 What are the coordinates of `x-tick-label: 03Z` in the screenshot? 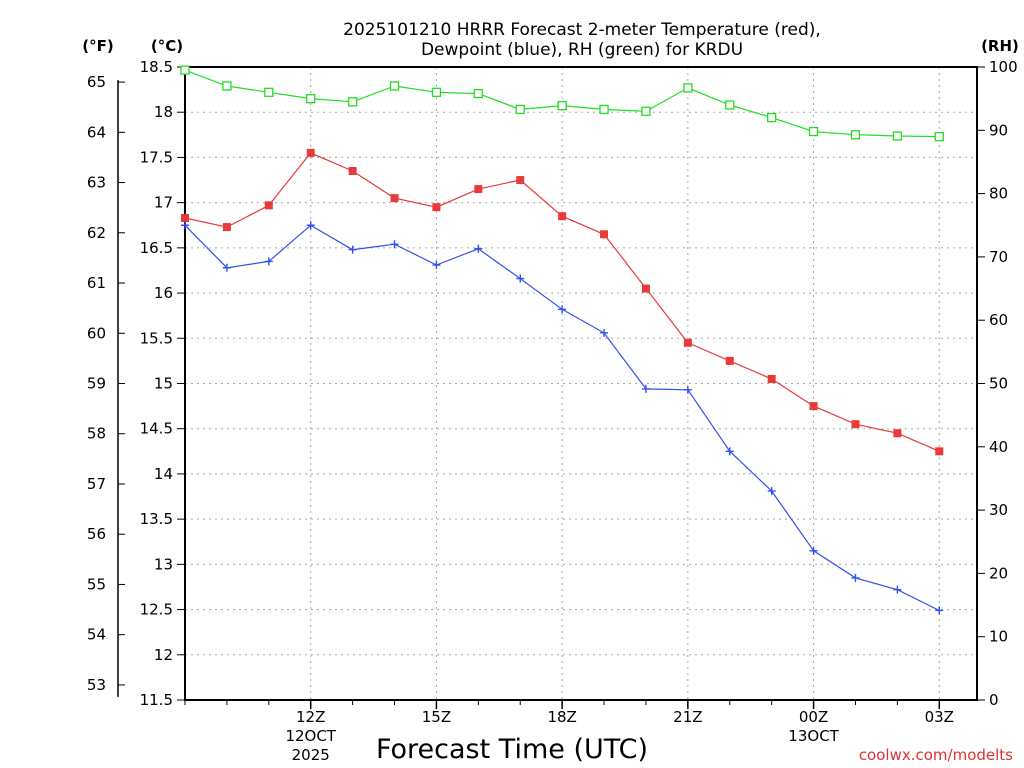 It's located at (939, 717).